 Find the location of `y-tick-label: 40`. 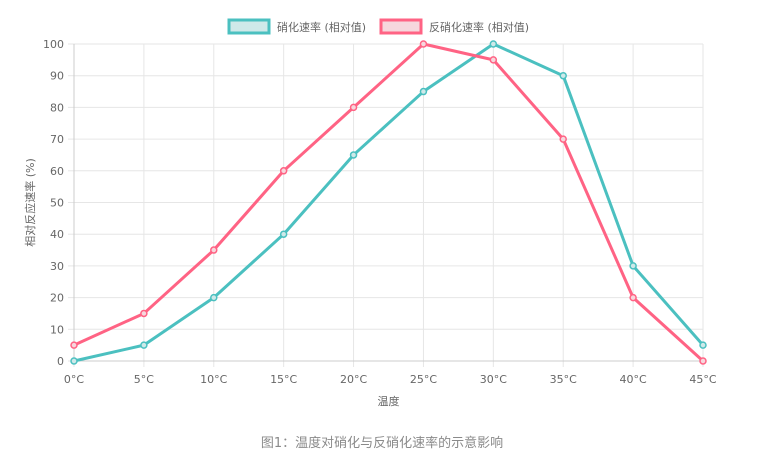

y-tick-label: 40 is located at coordinates (57, 234).